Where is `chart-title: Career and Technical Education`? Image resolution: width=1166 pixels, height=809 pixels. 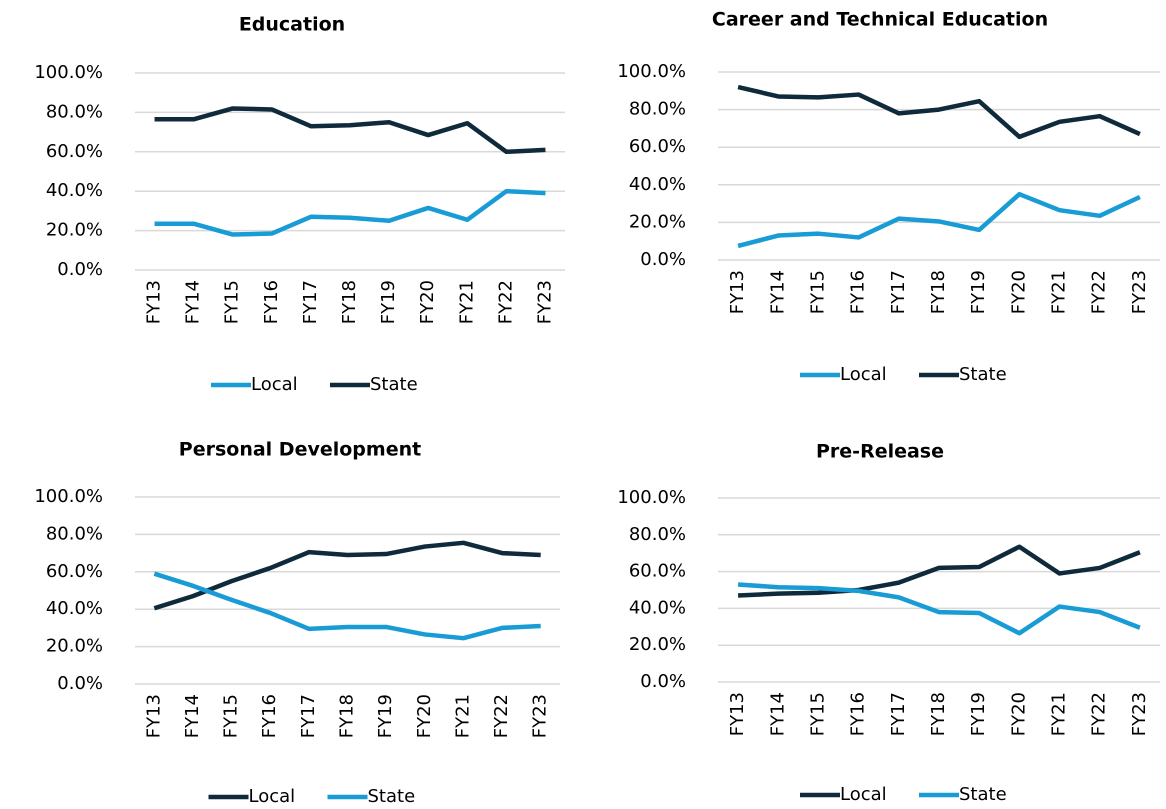
chart-title: Career and Technical Education is located at coordinates (880, 20).